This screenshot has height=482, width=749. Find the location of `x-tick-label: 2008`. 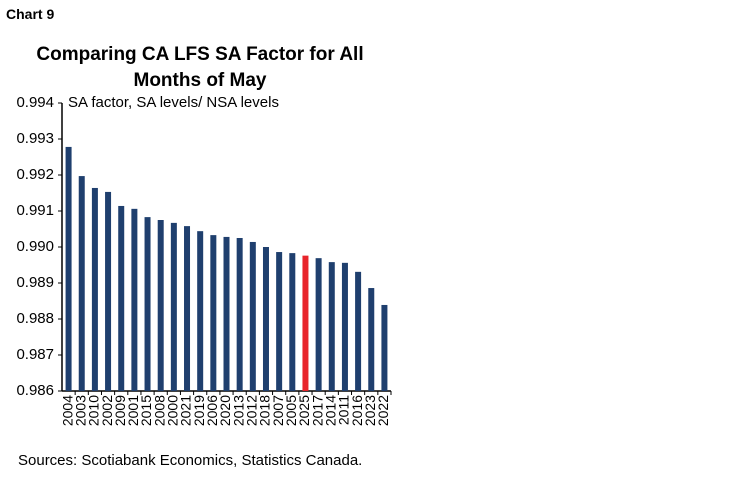

x-tick-label: 2008 is located at coordinates (159, 410).